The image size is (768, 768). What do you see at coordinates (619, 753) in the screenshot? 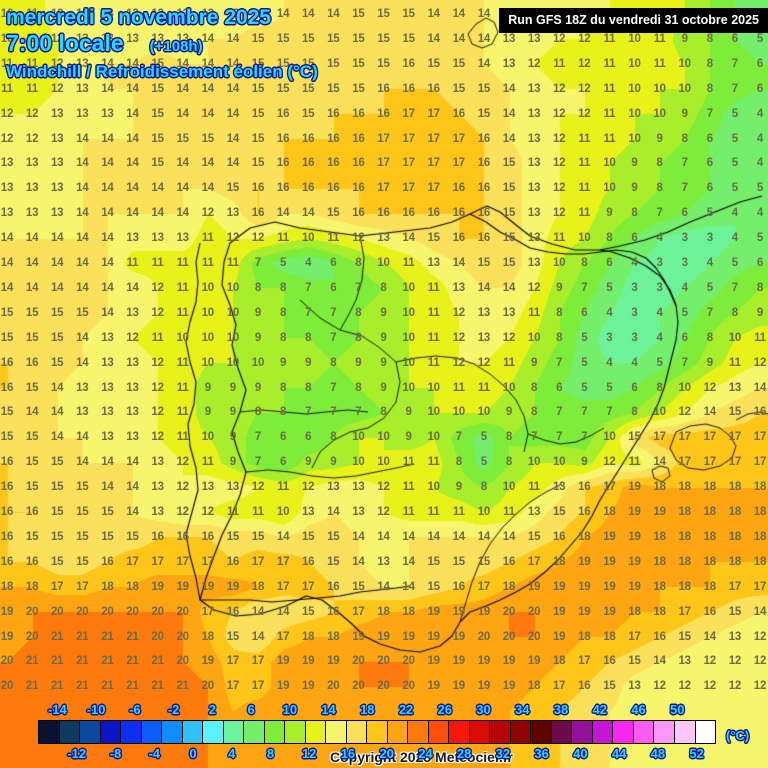
I see `legend-tick-bottom: 44` at bounding box center [619, 753].